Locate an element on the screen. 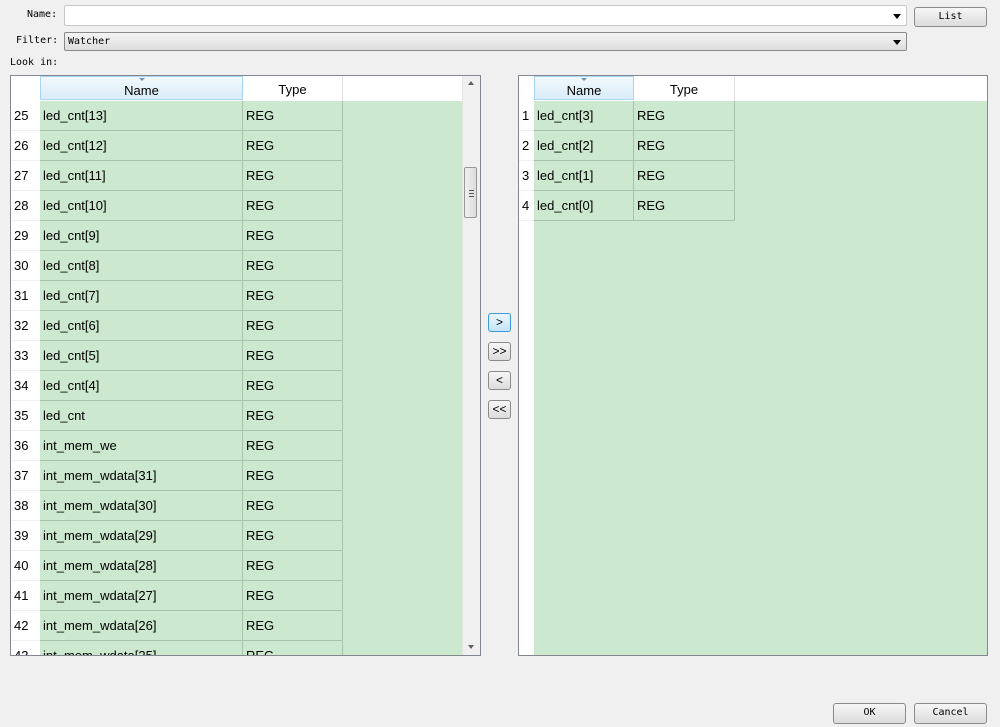 The image size is (1000, 727). table-row: 33 led_cnt[5] REG is located at coordinates (237, 356).